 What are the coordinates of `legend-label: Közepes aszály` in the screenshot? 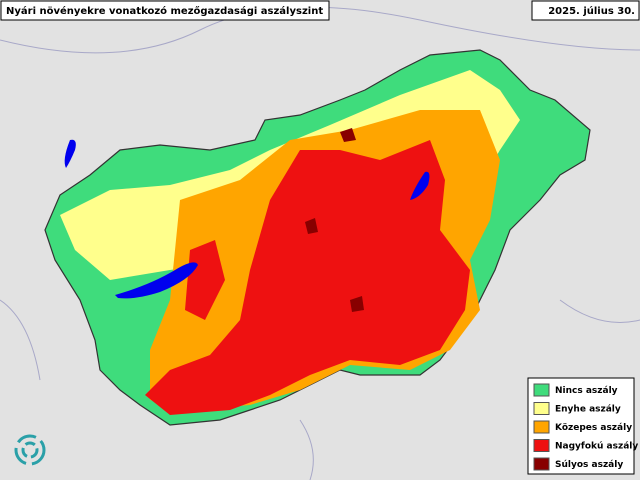 It's located at (593, 428).